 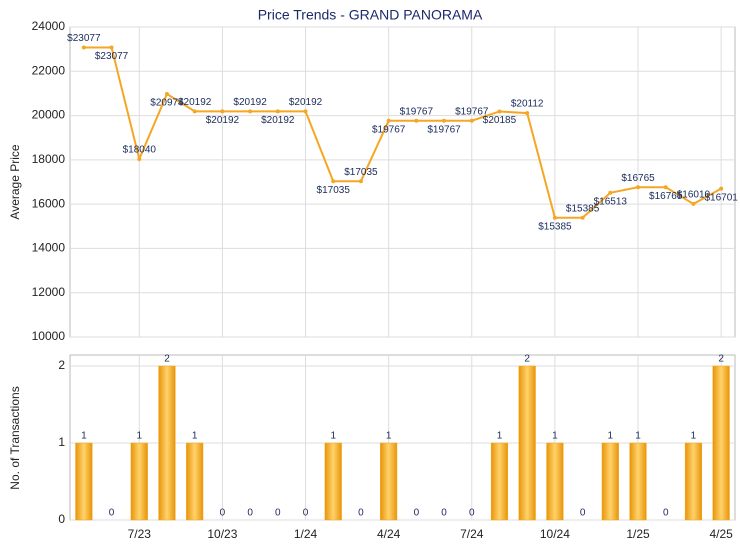 What do you see at coordinates (49, 336) in the screenshot?
I see `y-tick-label: 10000` at bounding box center [49, 336].